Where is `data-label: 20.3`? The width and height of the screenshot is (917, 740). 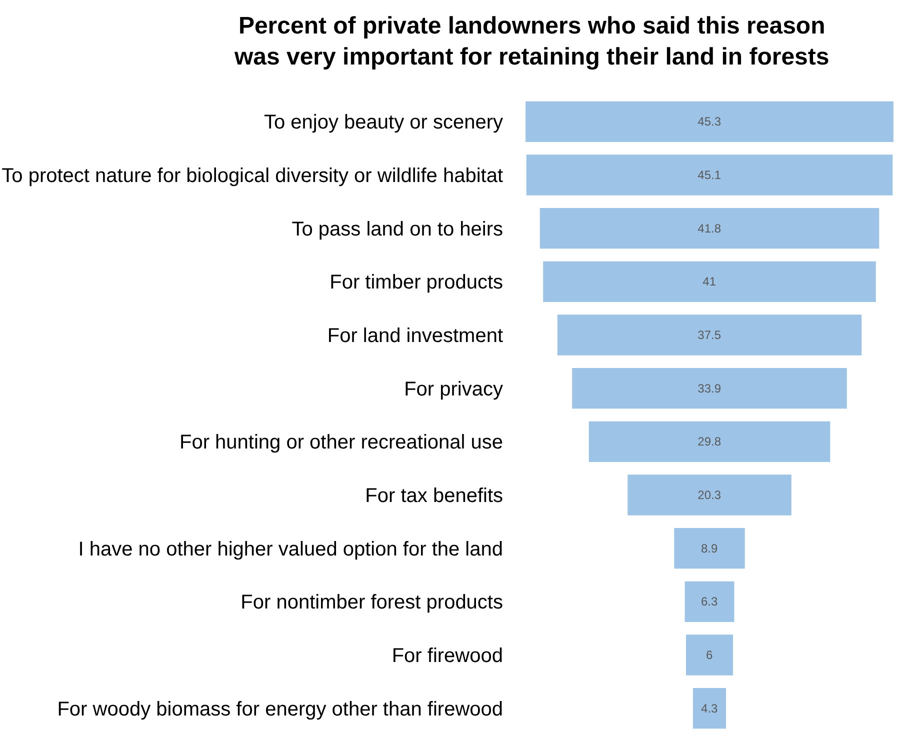 data-label: 20.3 is located at coordinates (710, 495).